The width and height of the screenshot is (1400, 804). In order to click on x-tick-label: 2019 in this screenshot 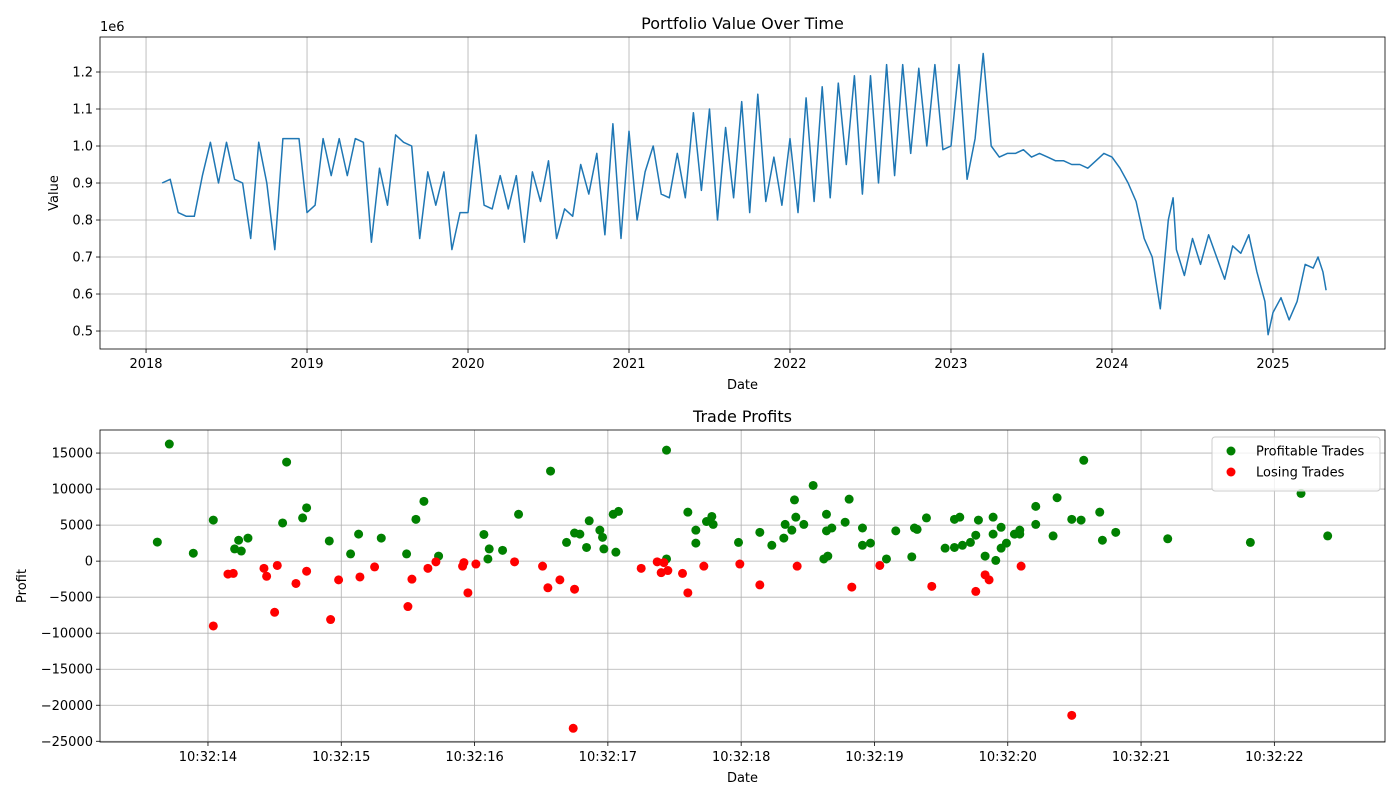, I will do `click(306, 364)`.